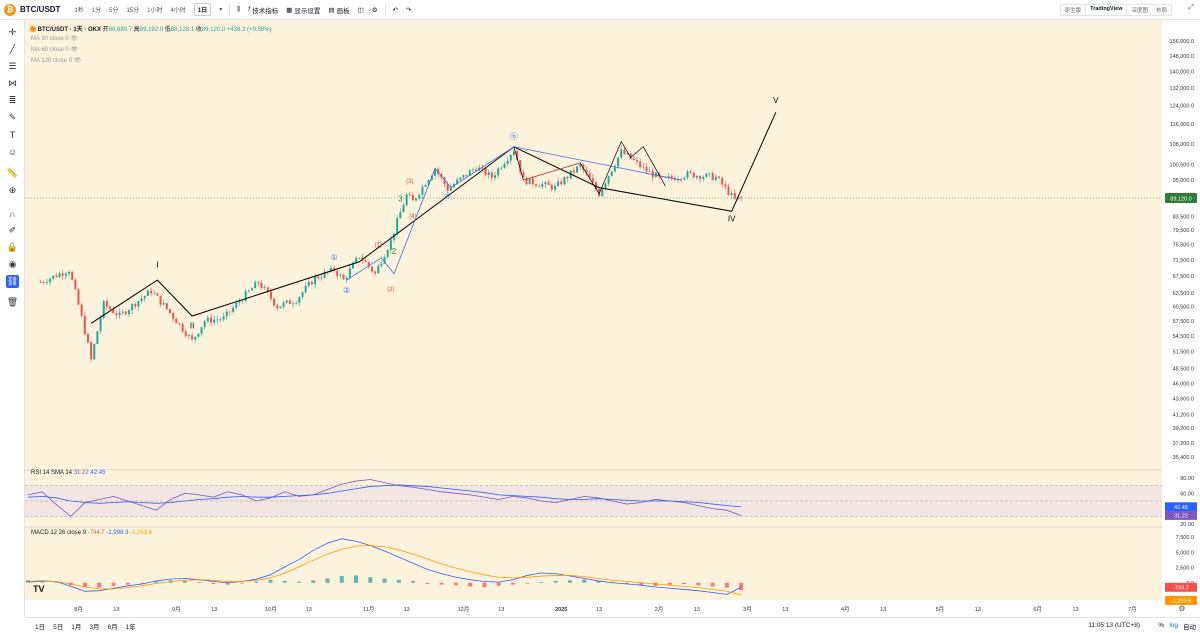 The height and width of the screenshot is (633, 1200). I want to click on time-tick-label: 13, so click(501, 610).